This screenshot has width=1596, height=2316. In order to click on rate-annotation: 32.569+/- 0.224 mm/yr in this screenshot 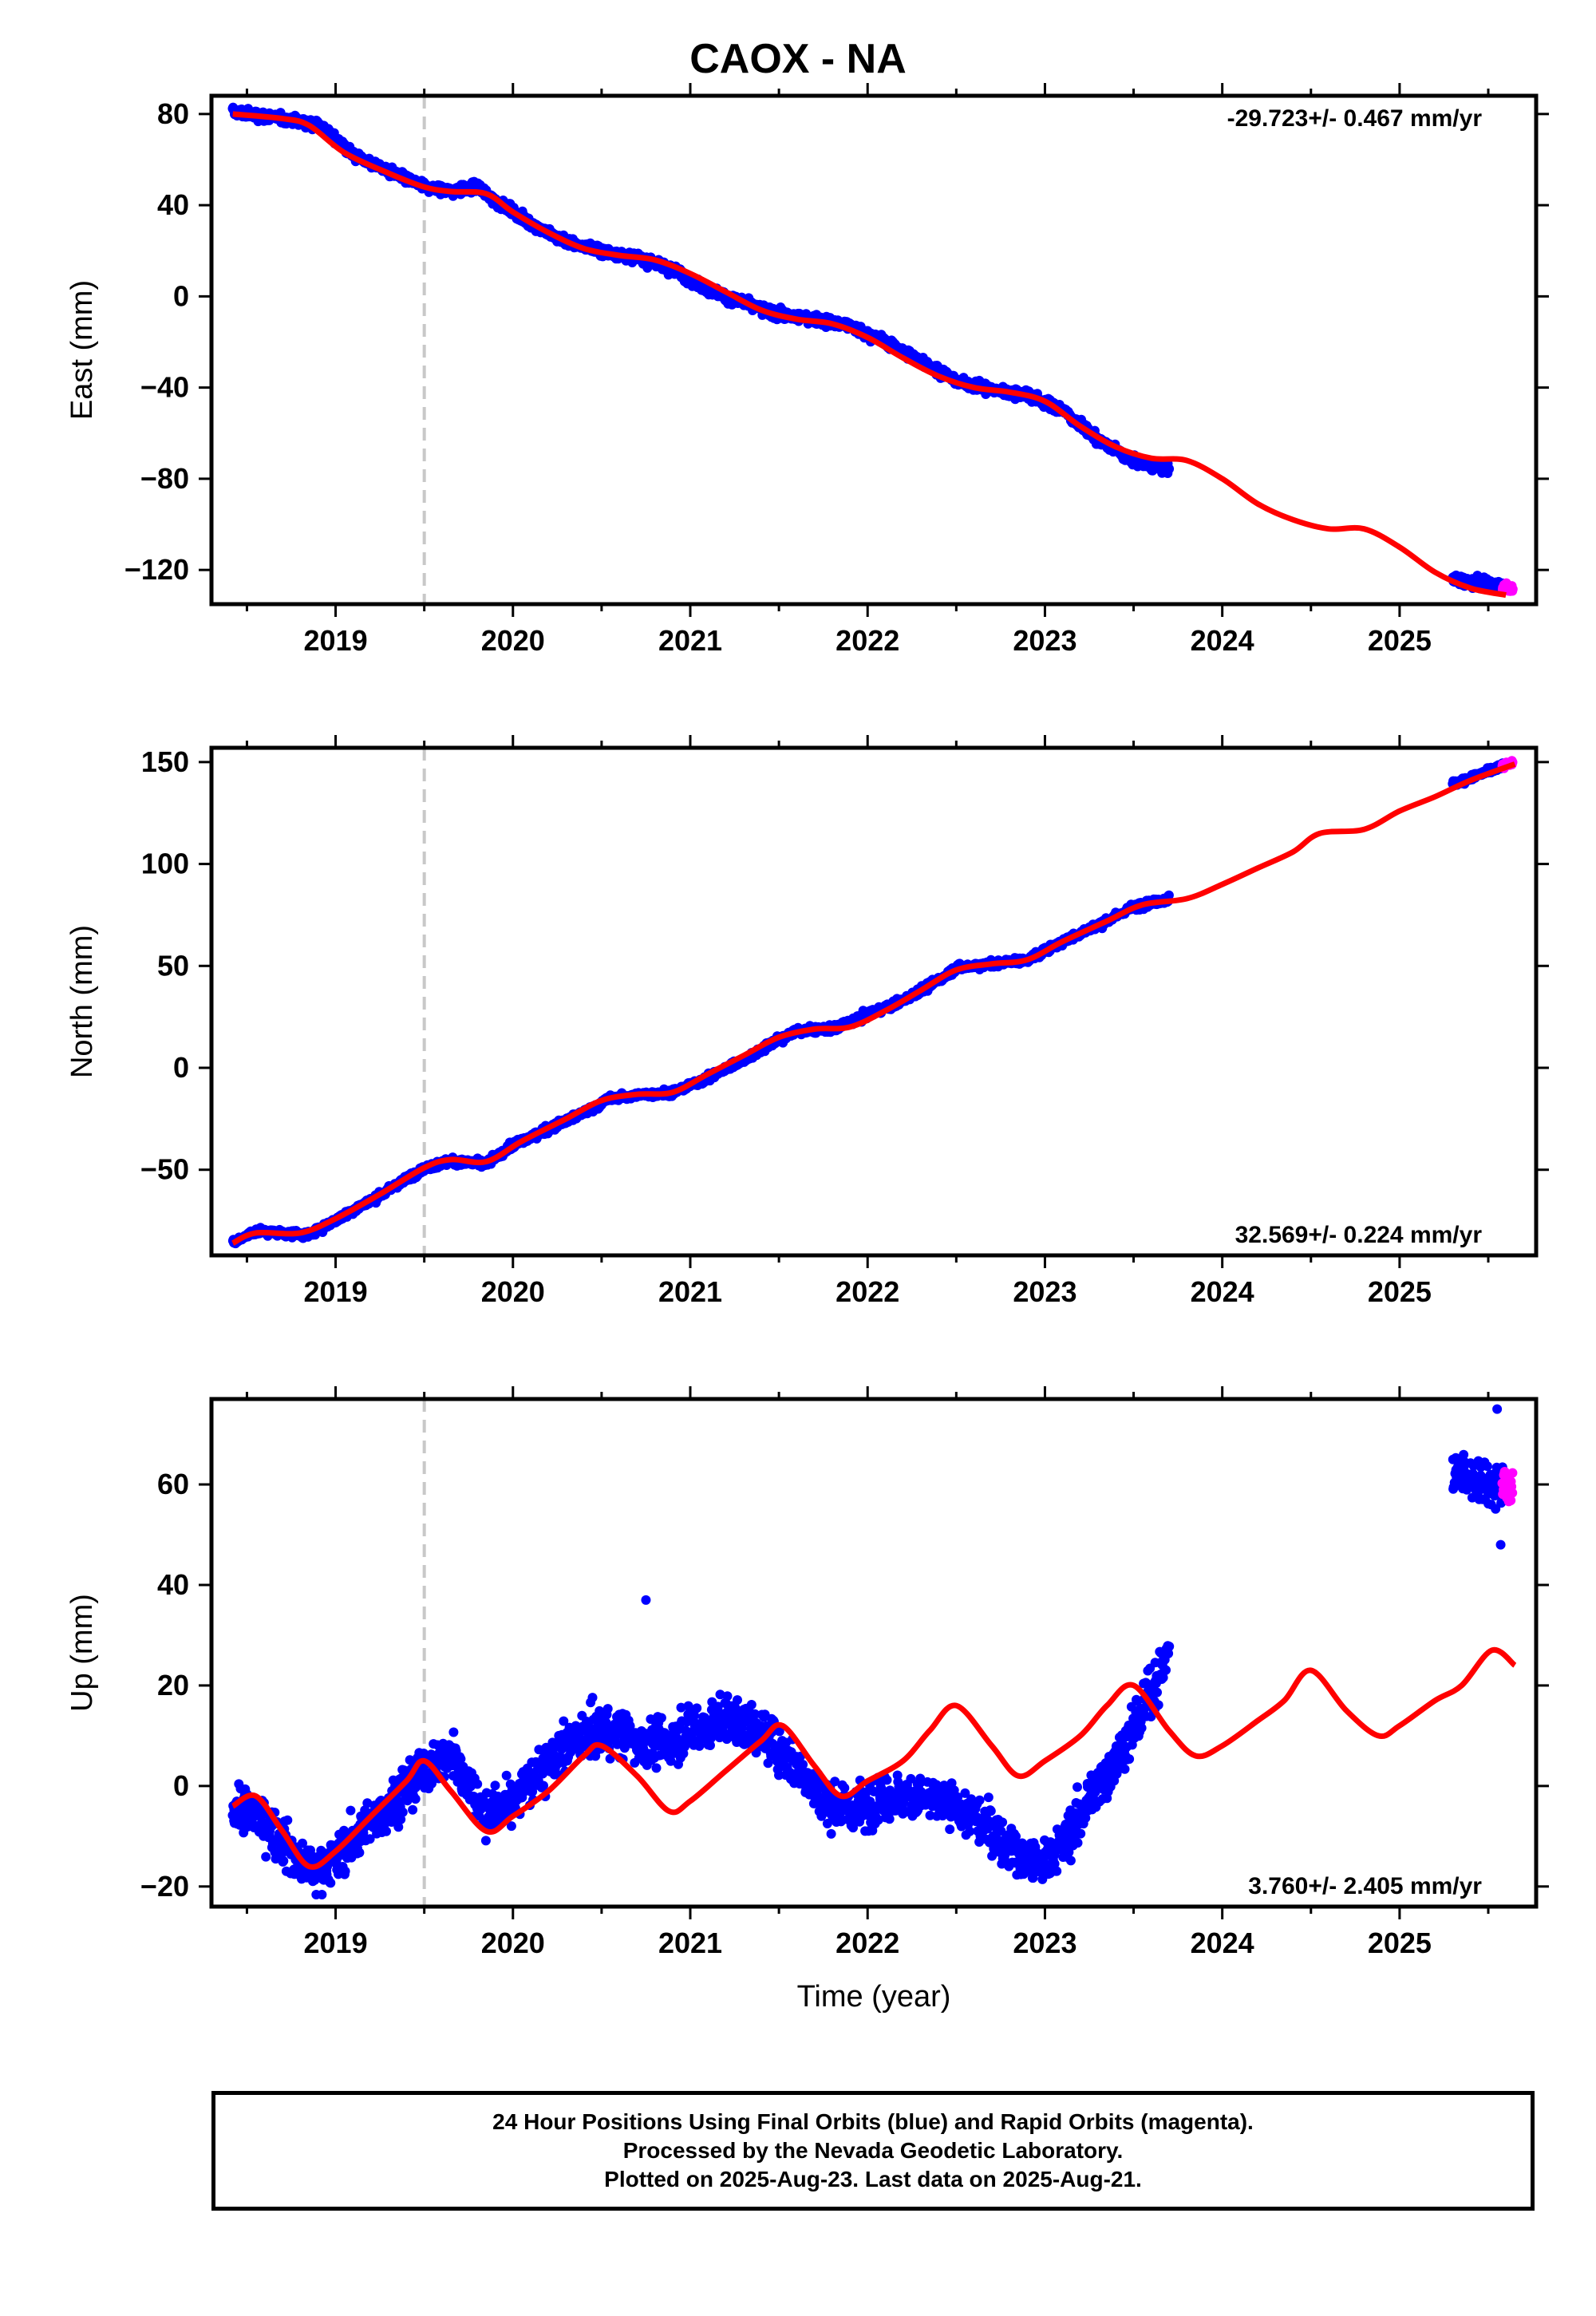, I will do `click(1359, 1235)`.